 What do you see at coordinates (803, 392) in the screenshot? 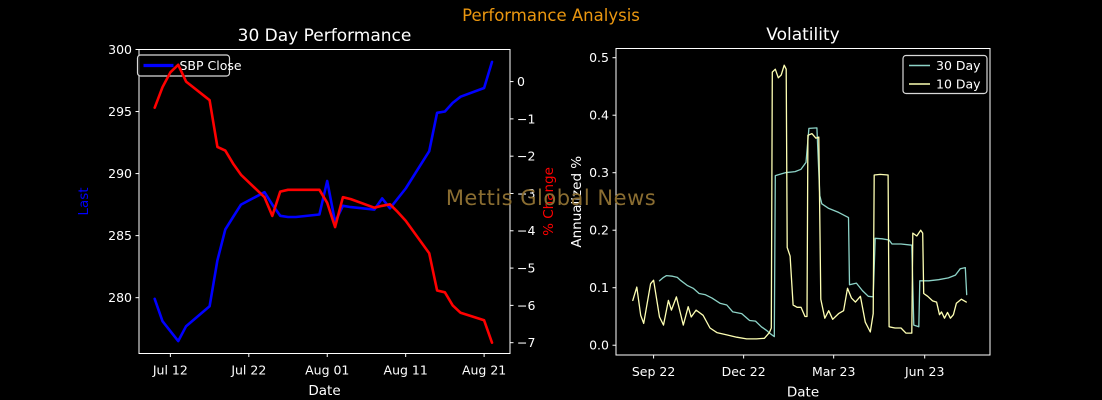
I see `volatility-xlabel: Date` at bounding box center [803, 392].